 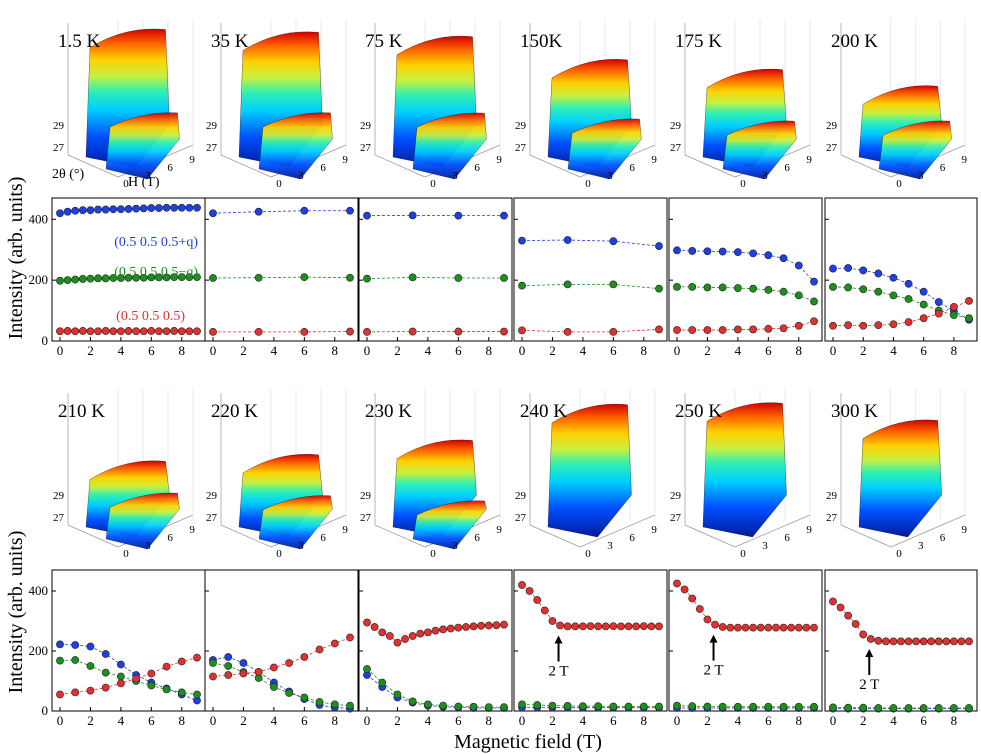 What do you see at coordinates (435, 277) in the screenshot?
I see `panel-3: 0 2 4 6 8` at bounding box center [435, 277].